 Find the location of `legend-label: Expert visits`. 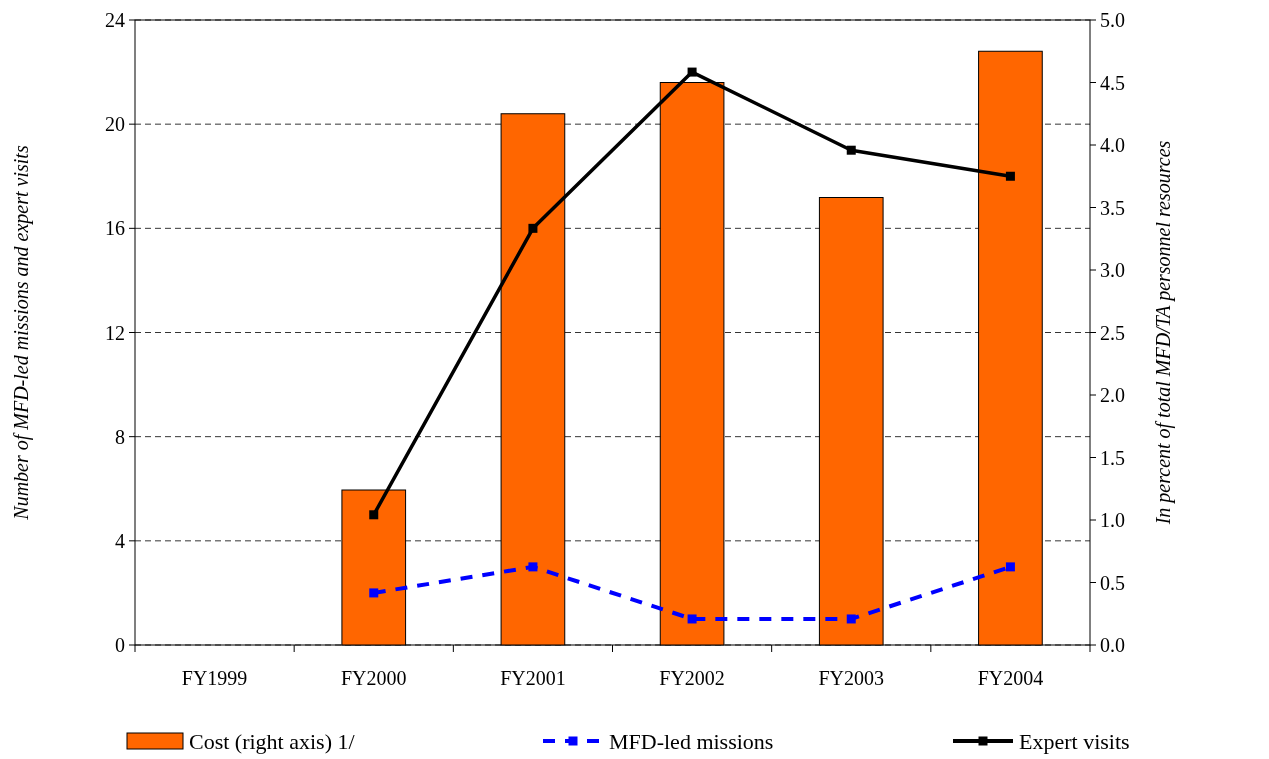

legend-label: Expert visits is located at coordinates (1074, 741).